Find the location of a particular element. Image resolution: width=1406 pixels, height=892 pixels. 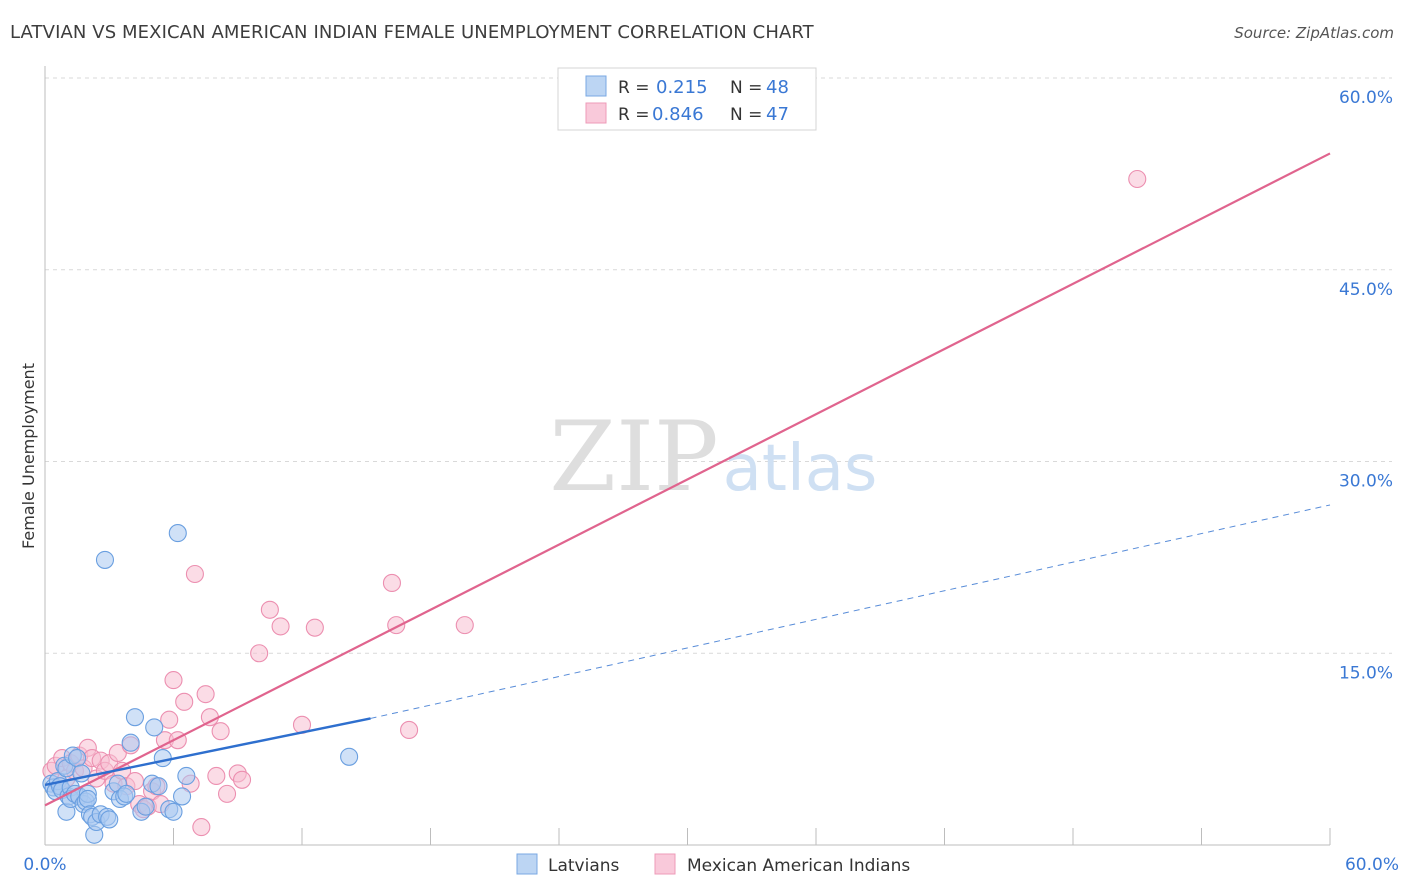

x-tick-label: 60.0% is located at coordinates (1372, 865).